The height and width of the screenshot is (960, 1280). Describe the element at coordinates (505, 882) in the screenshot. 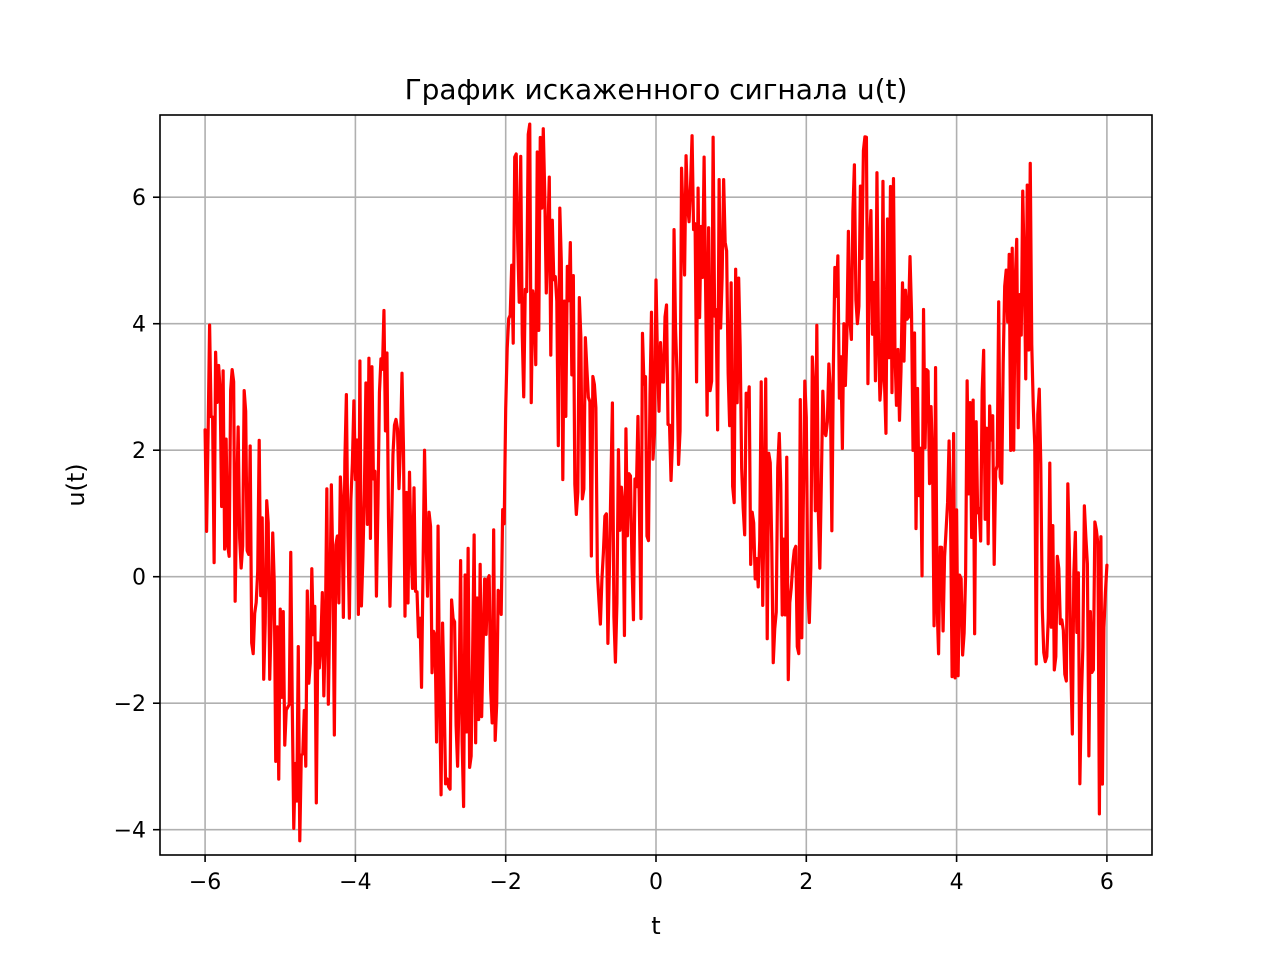

I see `x-tick-label: −2` at that location.